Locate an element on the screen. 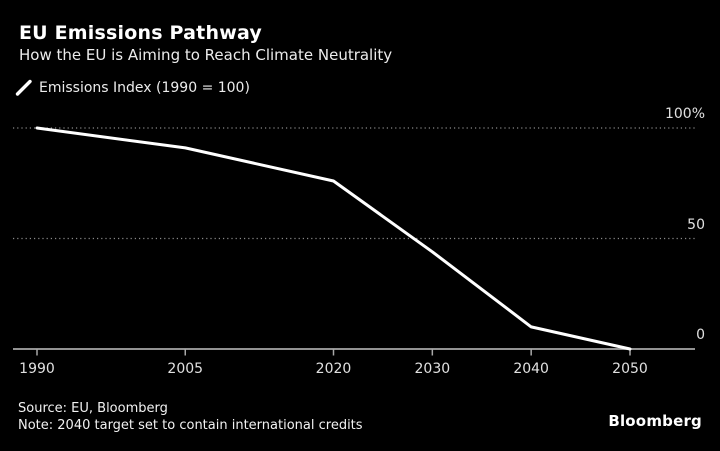 Image resolution: width=720 pixels, height=451 pixels. page-title: EU Emissions Pathway is located at coordinates (140, 33).